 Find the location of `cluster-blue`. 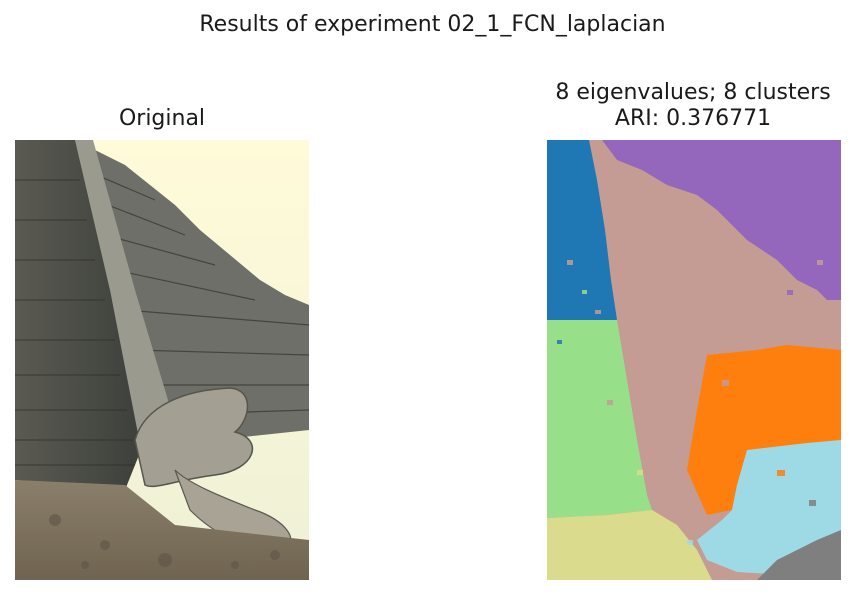

cluster-blue is located at coordinates (582, 230).